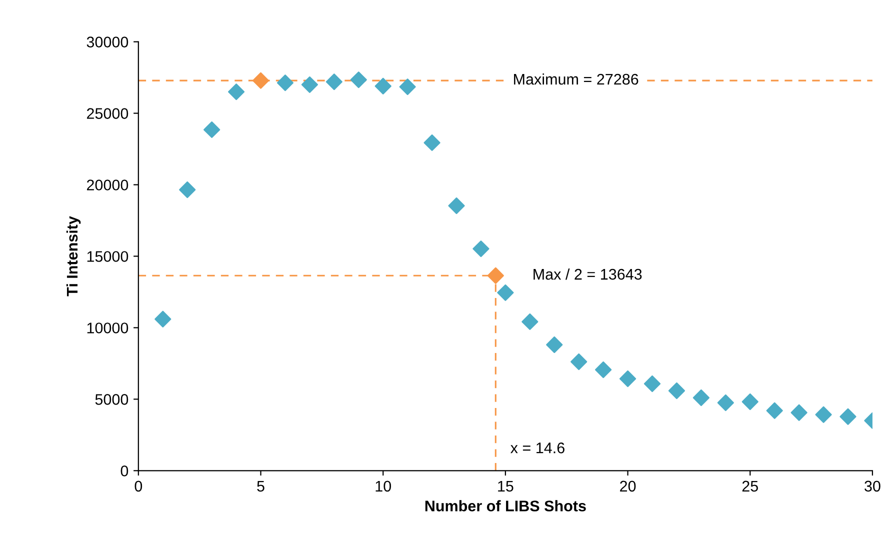 Image resolution: width=893 pixels, height=557 pixels. I want to click on y-tick-label: 25000, so click(107, 113).